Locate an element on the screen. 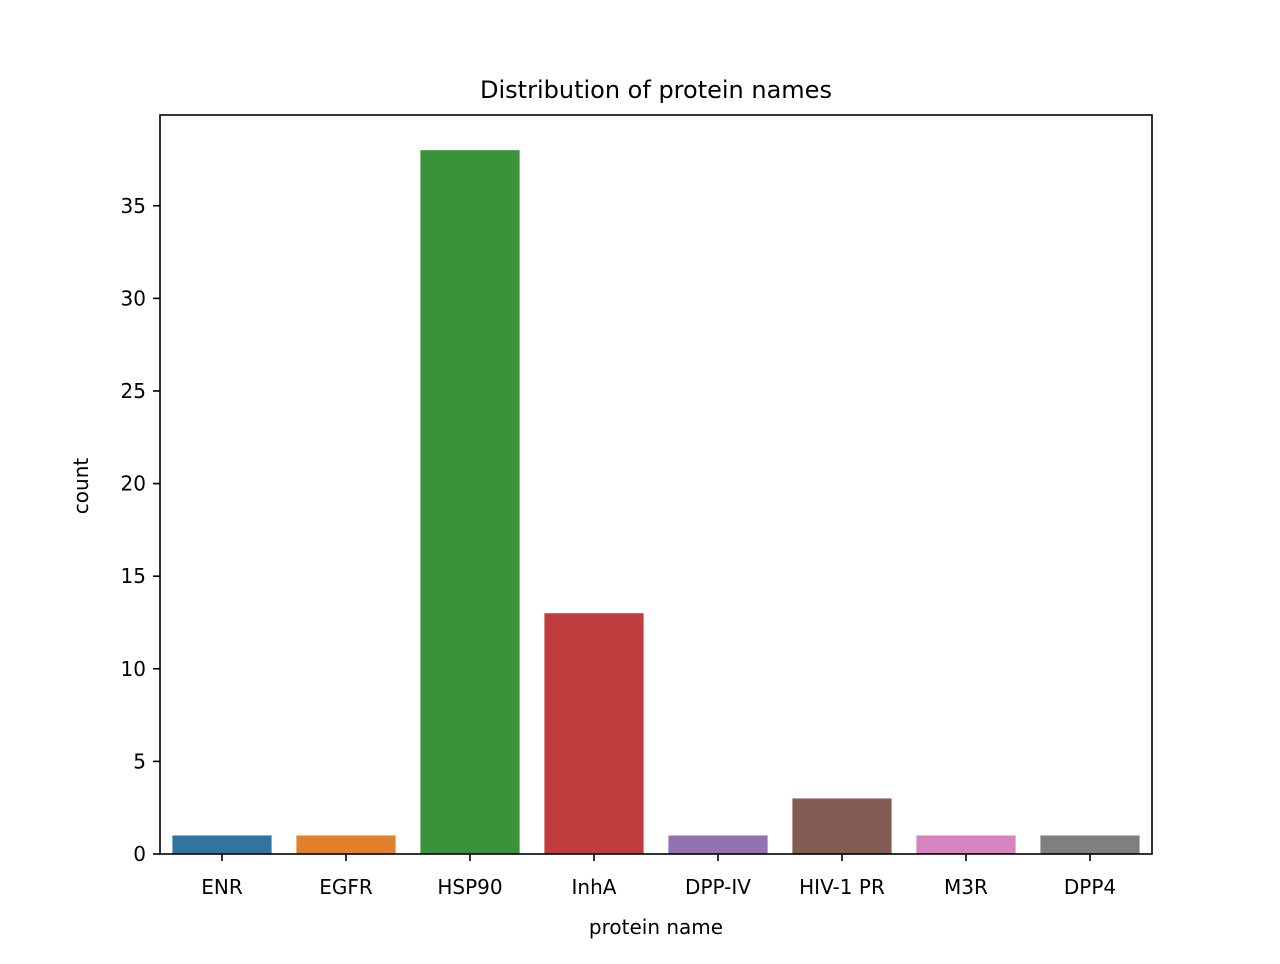  y-tick-label: 30 is located at coordinates (133, 298).